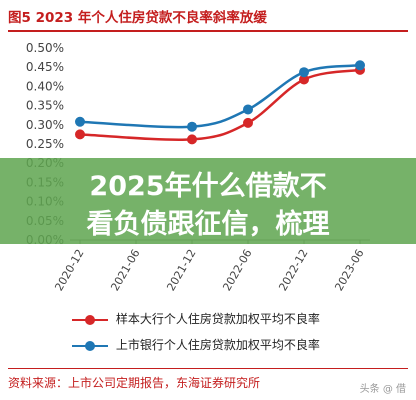 This screenshot has height=400, width=416. Describe the element at coordinates (45, 144) in the screenshot. I see `y-tick-label: 0.25%` at that location.